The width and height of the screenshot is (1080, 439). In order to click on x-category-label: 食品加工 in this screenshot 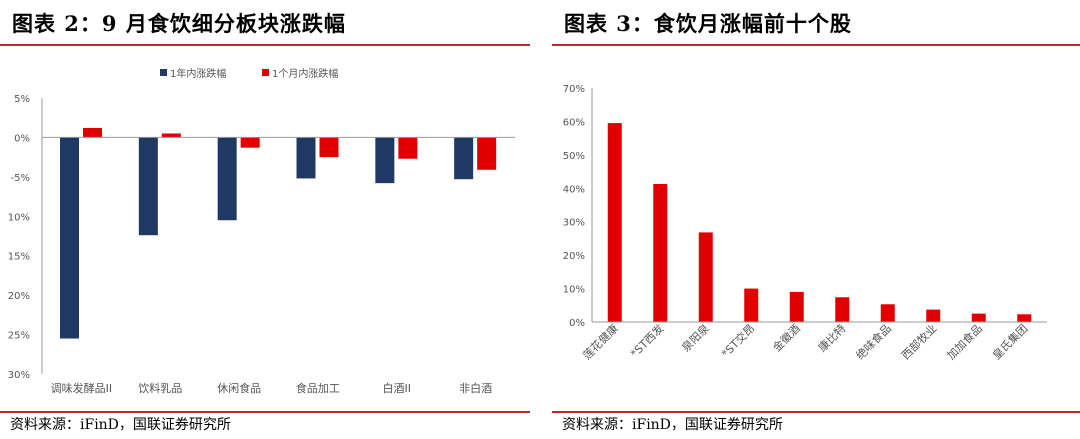, I will do `click(318, 388)`.